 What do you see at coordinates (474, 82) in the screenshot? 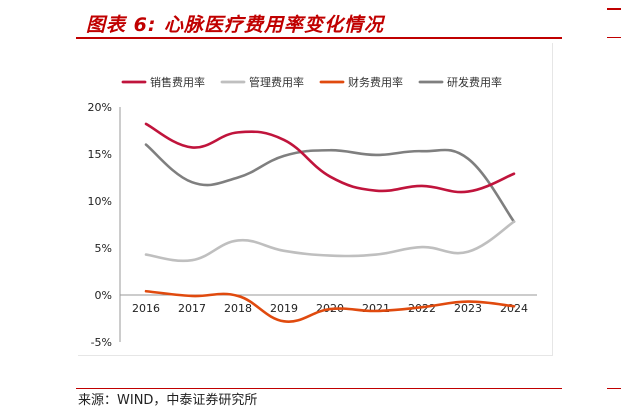
I see `legend-label: 研发费用率` at bounding box center [474, 82].